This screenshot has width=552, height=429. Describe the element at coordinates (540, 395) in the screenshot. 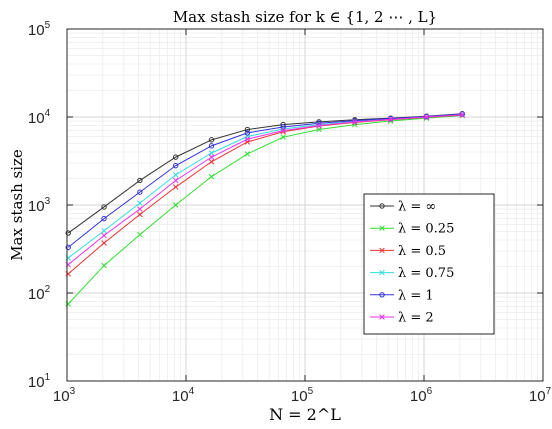

I see `x-tick-label: 10⁷` at that location.